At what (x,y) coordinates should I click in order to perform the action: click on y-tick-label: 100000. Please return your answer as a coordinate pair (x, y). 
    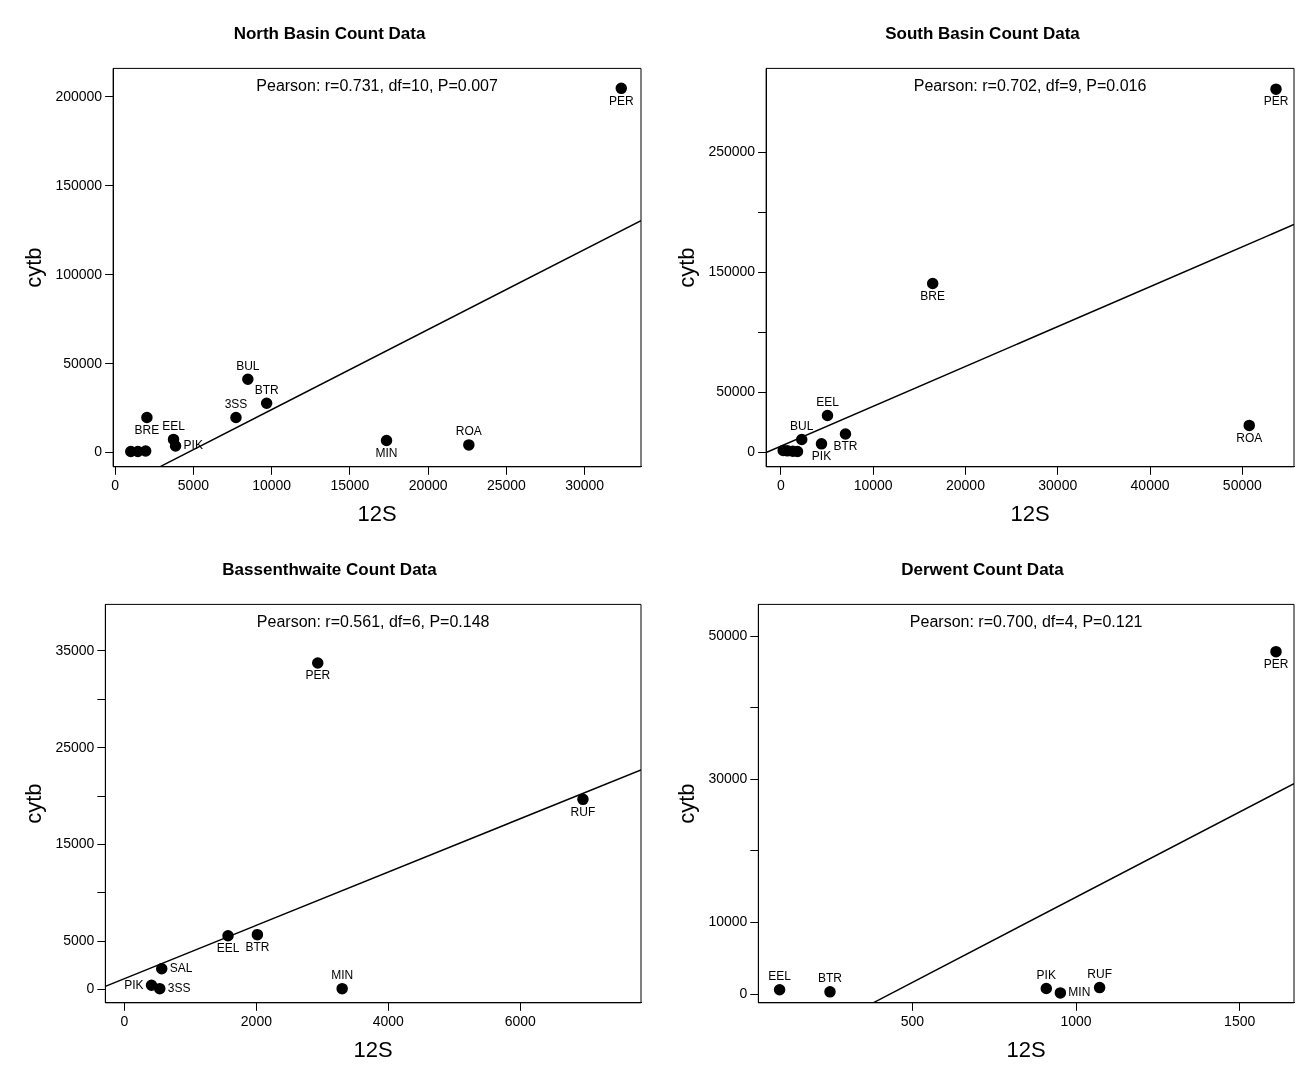
    Looking at the image, I should click on (79, 273).